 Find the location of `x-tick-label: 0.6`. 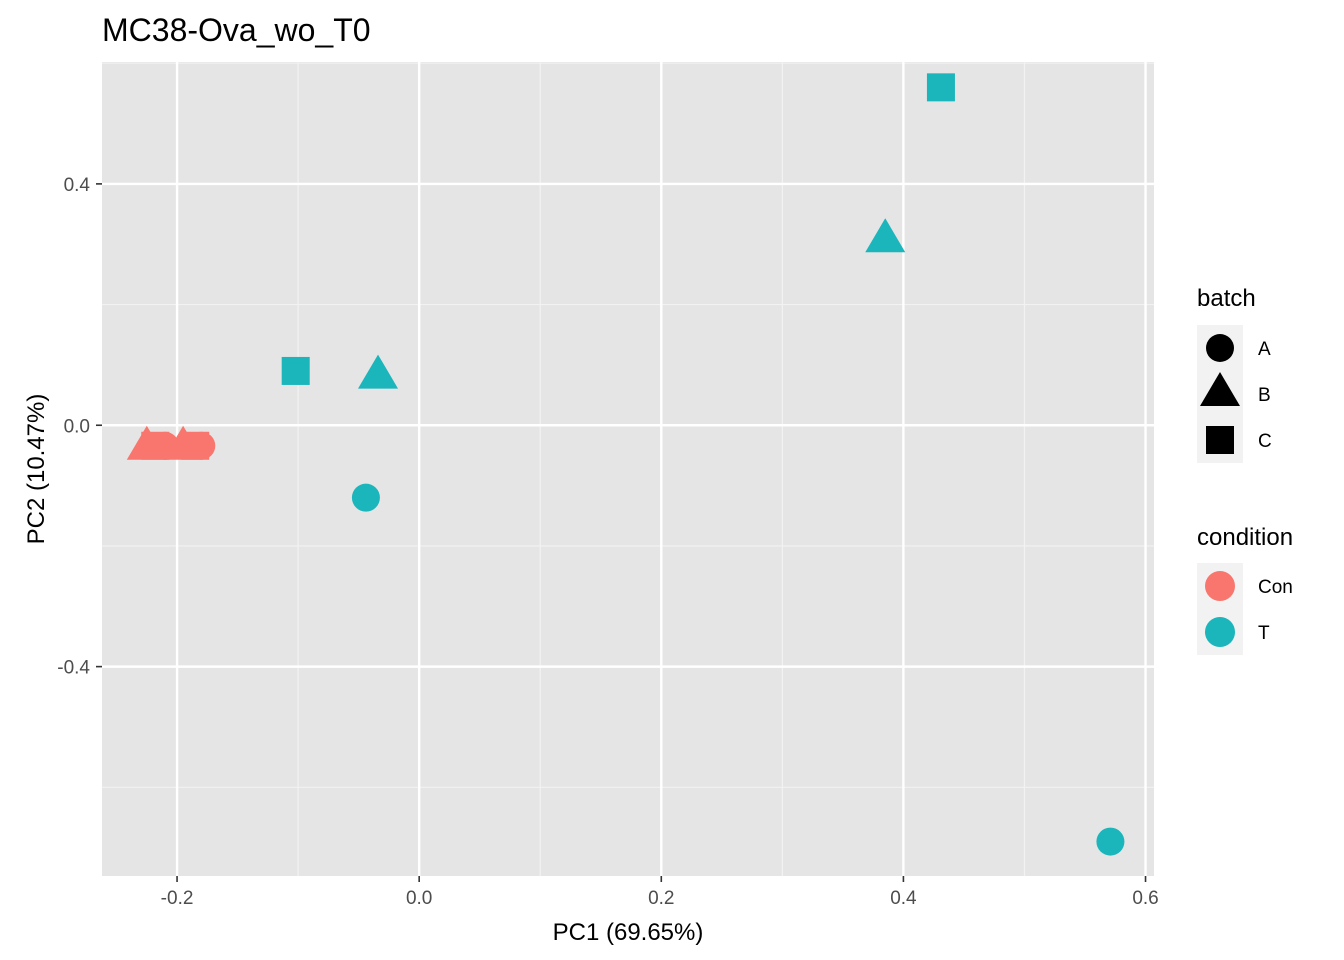

x-tick-label: 0.6 is located at coordinates (1145, 898).